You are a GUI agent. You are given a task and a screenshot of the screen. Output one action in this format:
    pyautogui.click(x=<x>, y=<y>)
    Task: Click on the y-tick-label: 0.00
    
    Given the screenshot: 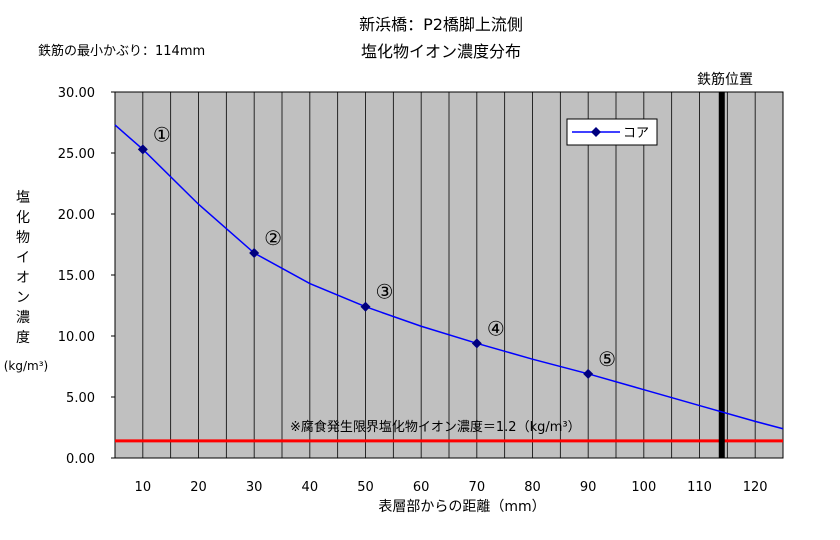 What is the action you would take?
    pyautogui.click(x=80, y=459)
    